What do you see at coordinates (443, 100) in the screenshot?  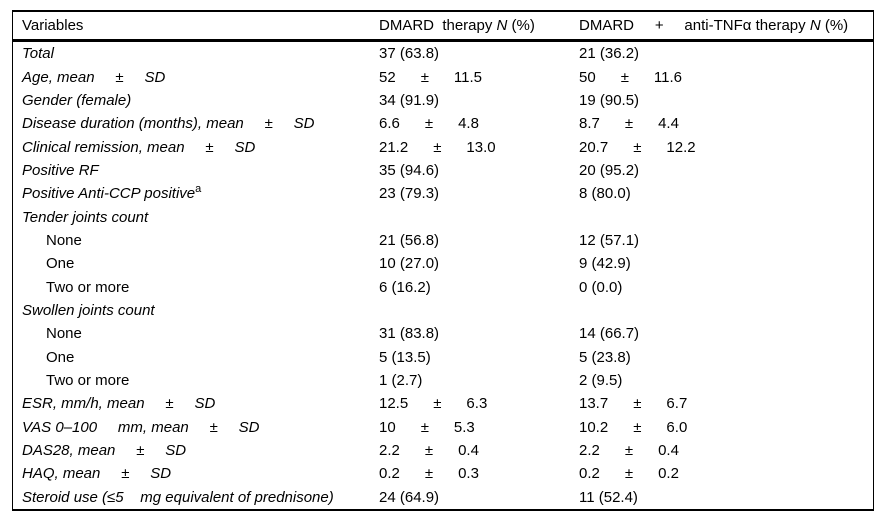 I see `table-row-gender: Gender (female) 34 (91.9) 19 (90.5)` at bounding box center [443, 100].